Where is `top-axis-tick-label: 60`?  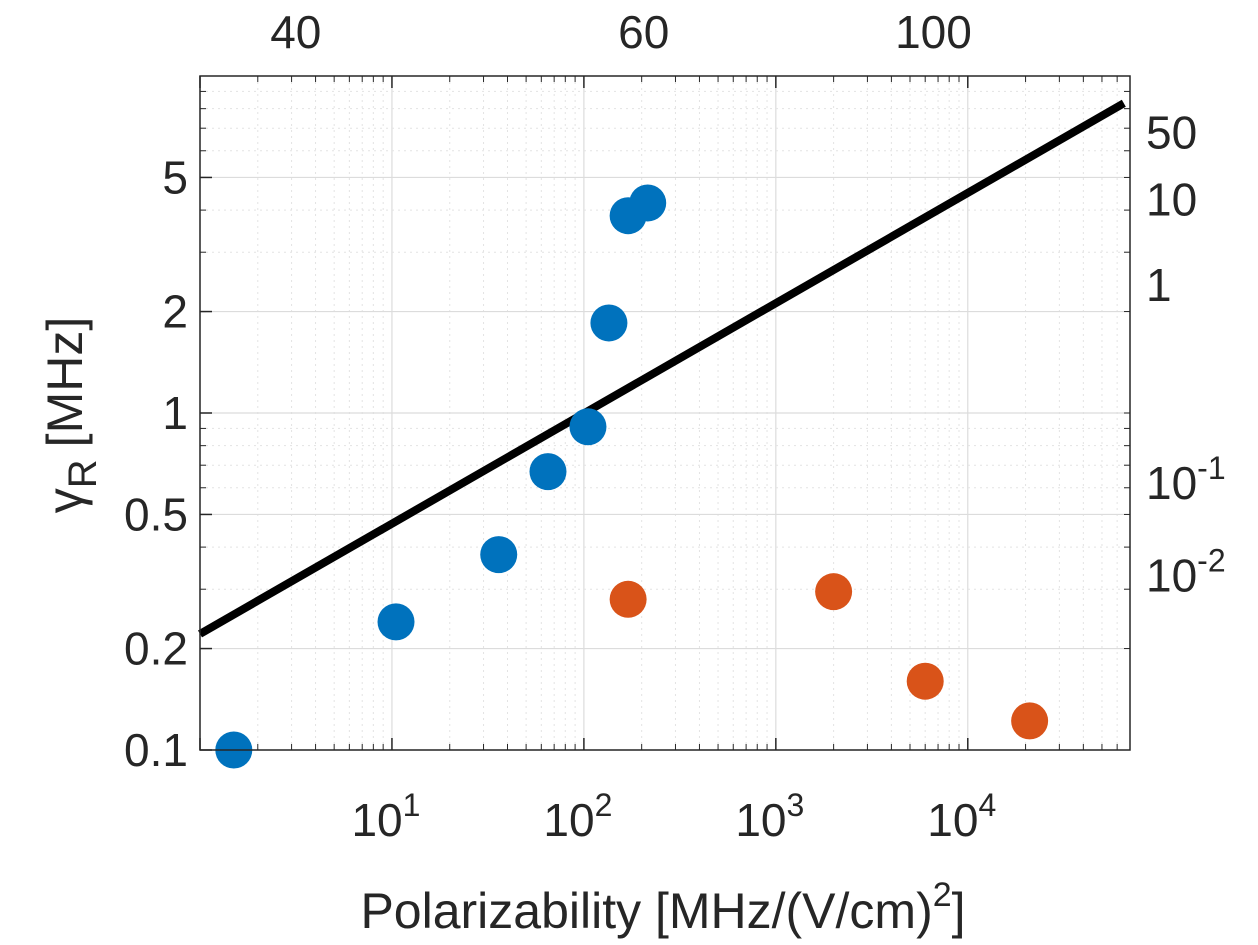
top-axis-tick-label: 60 is located at coordinates (643, 32).